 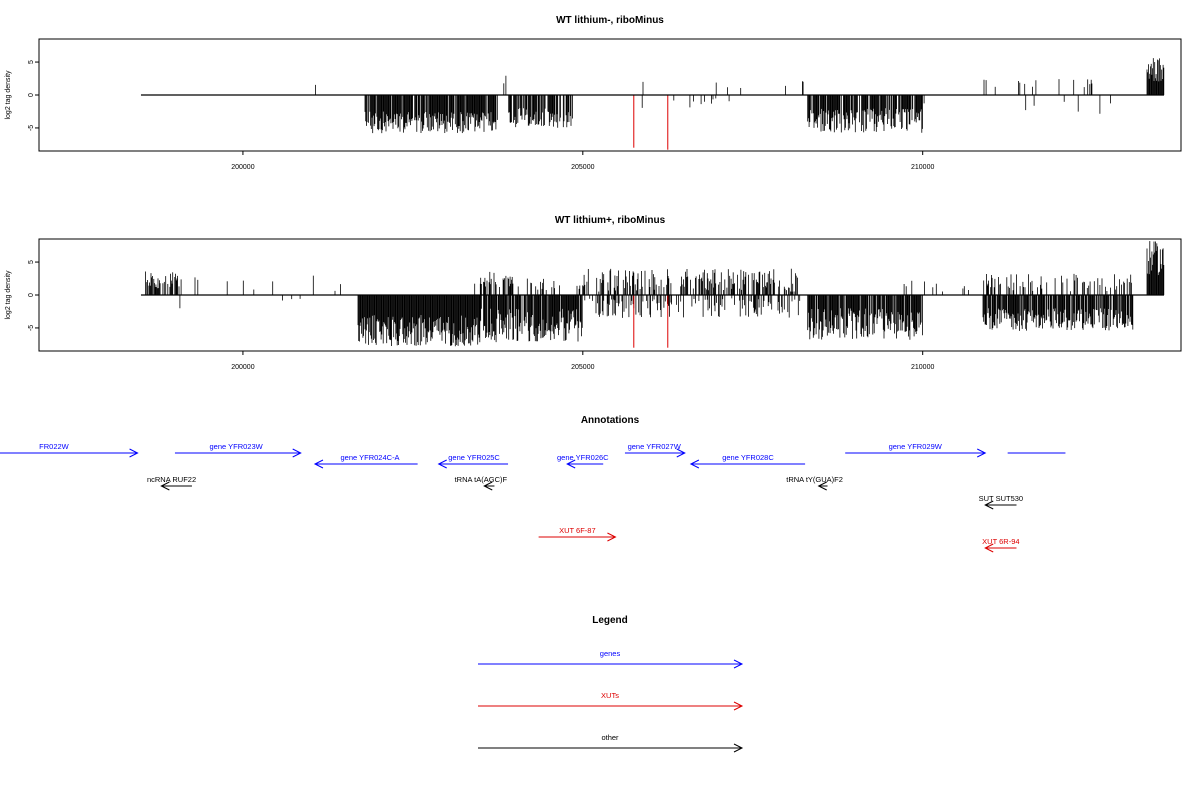 I want to click on feature-label: gene YFR029W, so click(x=916, y=446).